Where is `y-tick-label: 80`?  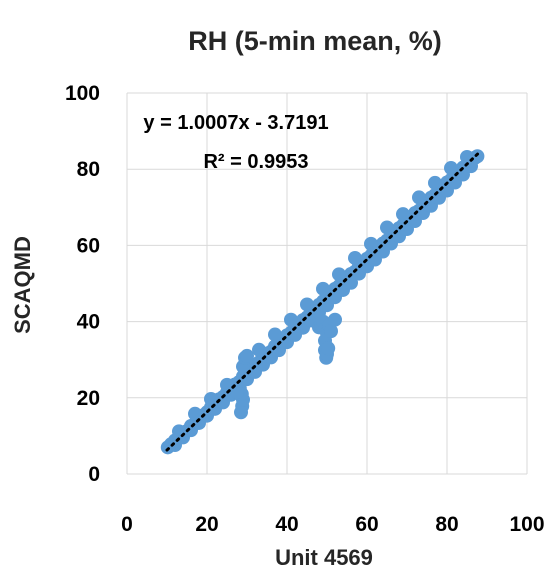 y-tick-label: 80 is located at coordinates (88, 169).